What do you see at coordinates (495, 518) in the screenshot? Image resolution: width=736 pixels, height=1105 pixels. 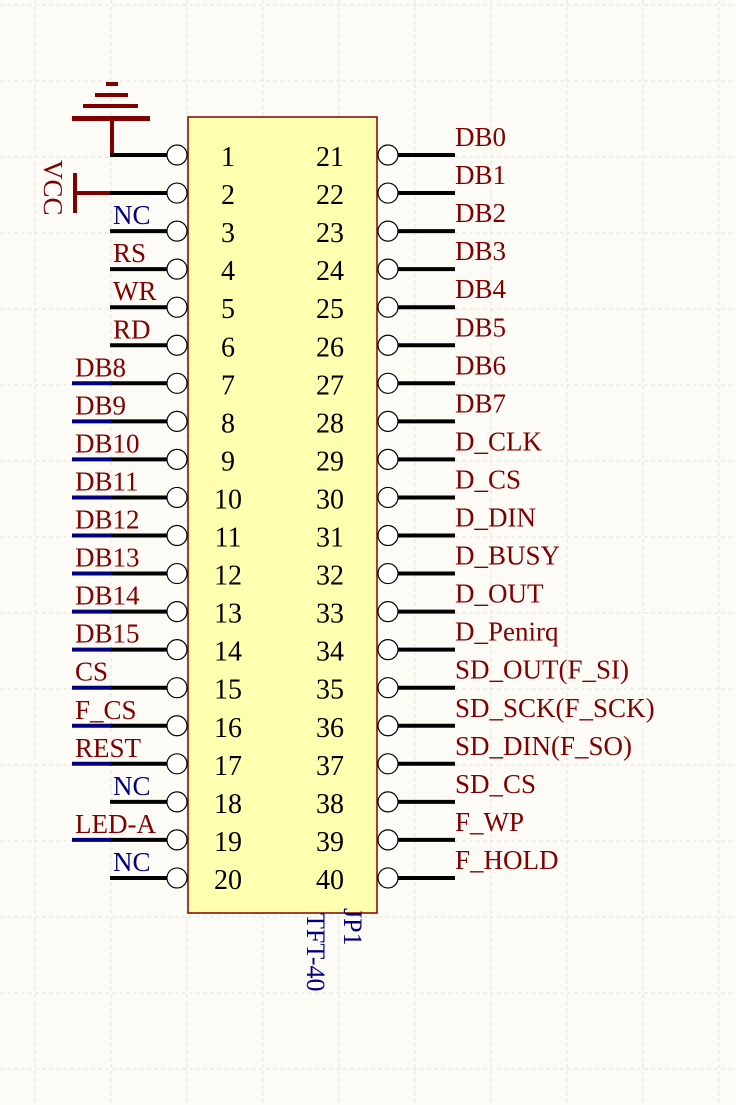 I see `net-label: D_DIN` at bounding box center [495, 518].